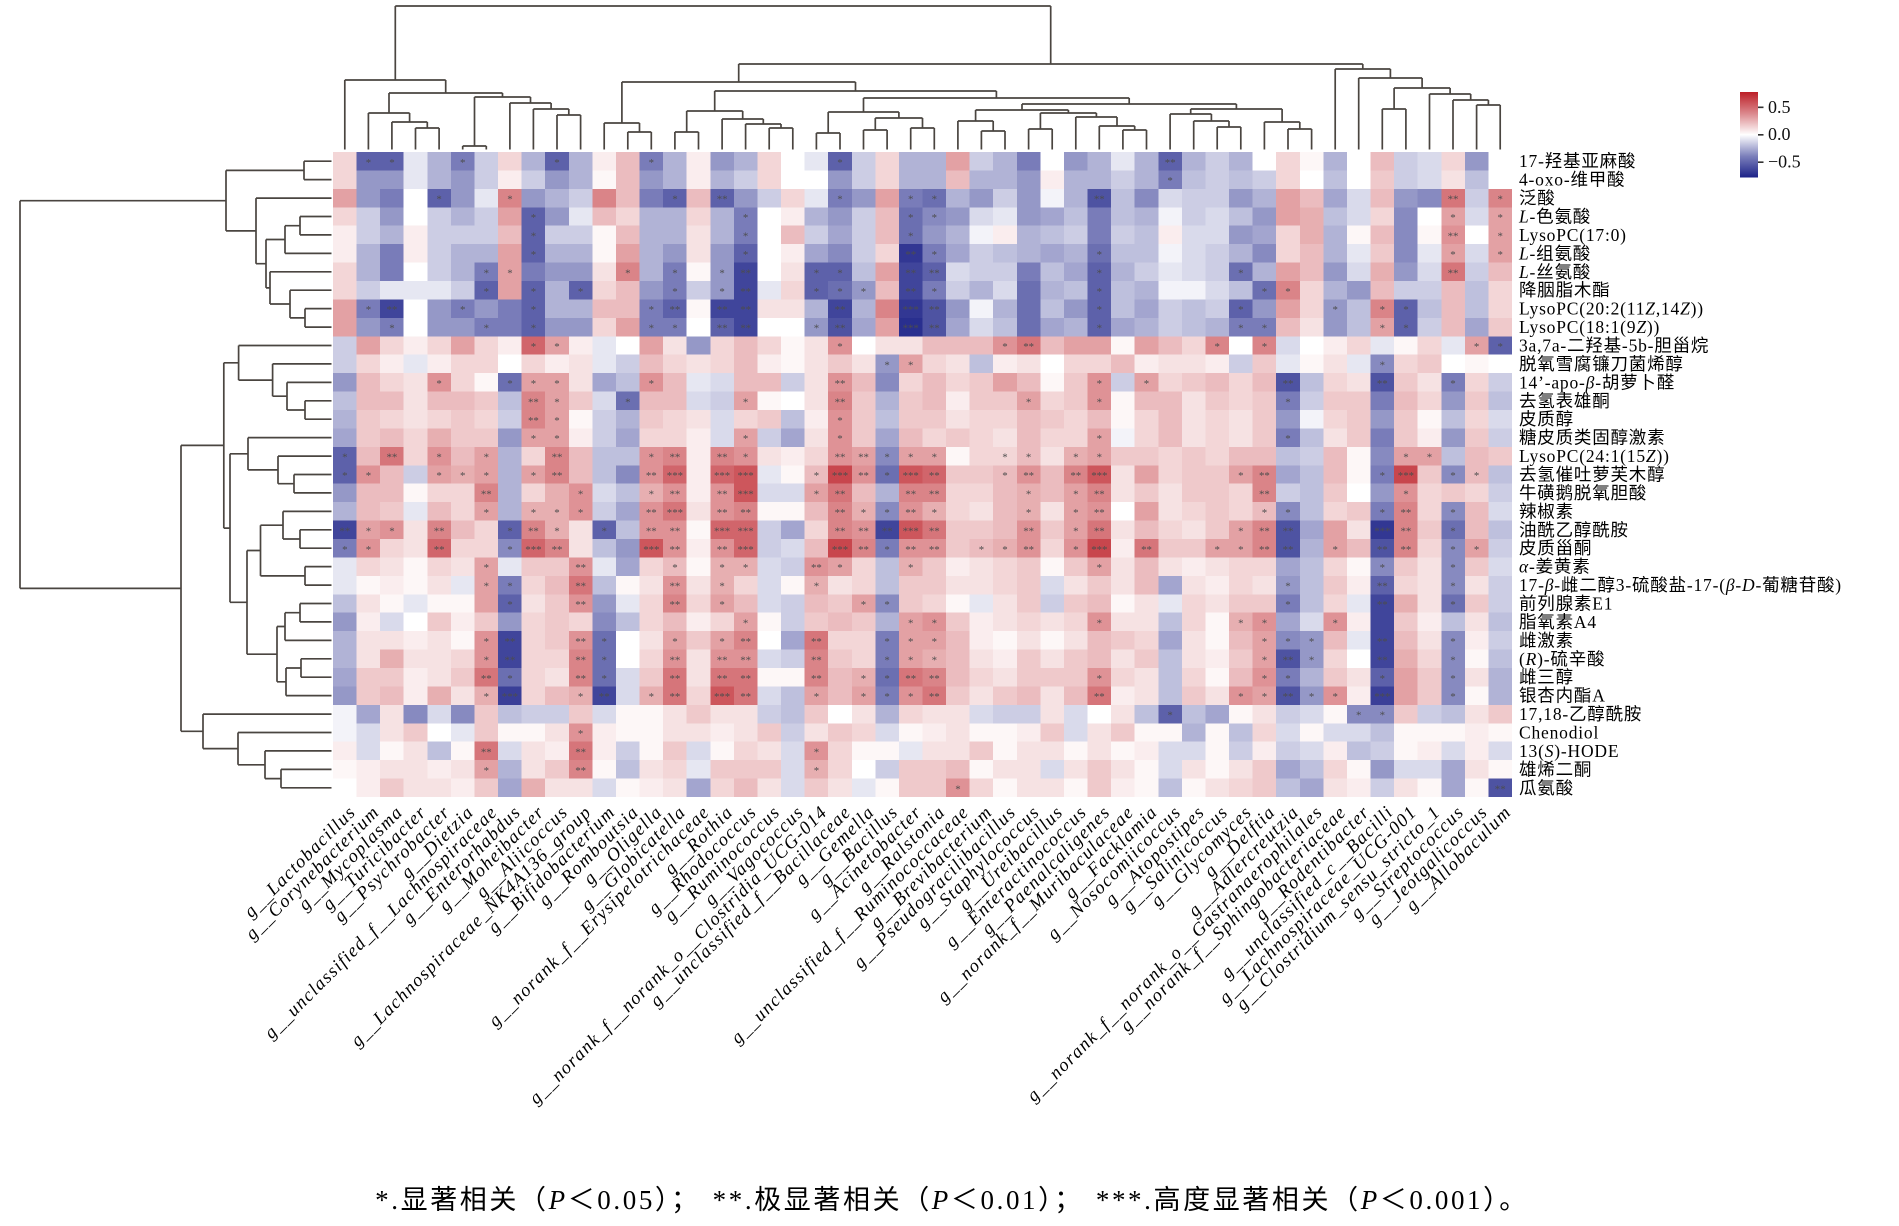 Image resolution: width=1899 pixels, height=1226 pixels. What do you see at coordinates (1577, 161) in the screenshot?
I see `svg-text: 17-羟基亚麻酸` at bounding box center [1577, 161].